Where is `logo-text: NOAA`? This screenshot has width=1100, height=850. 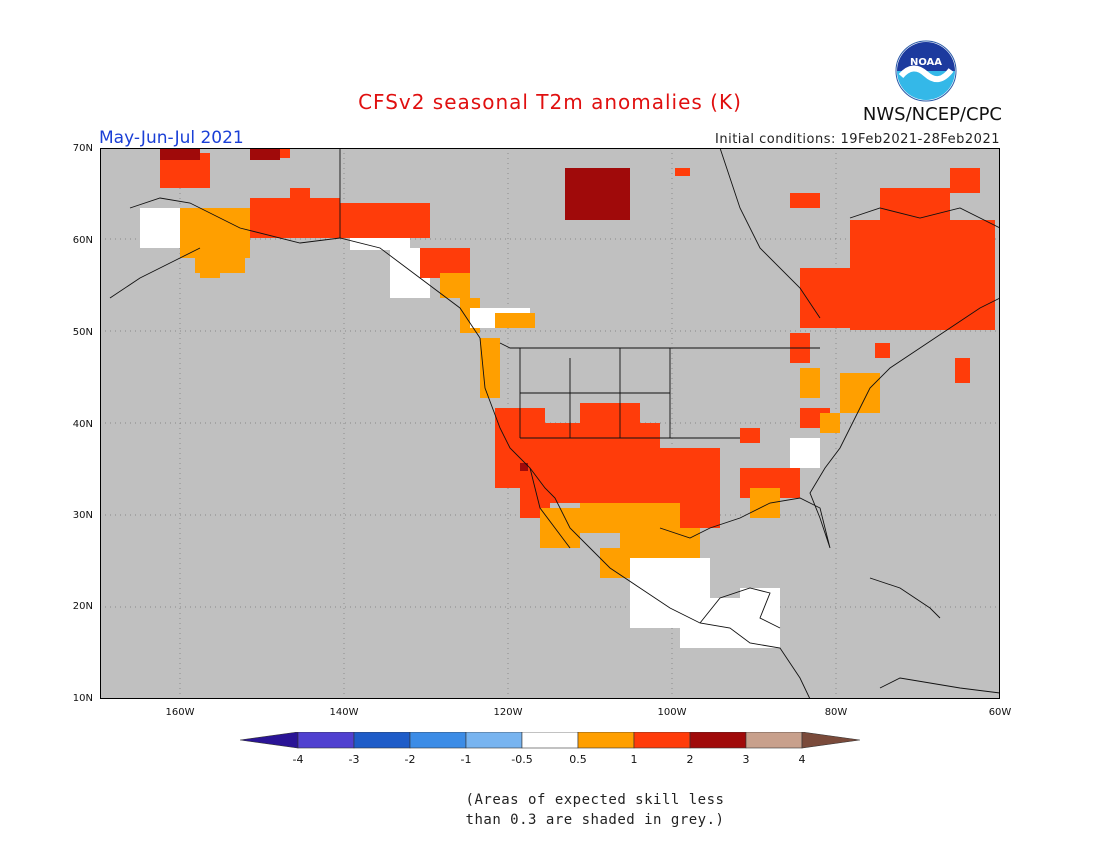
logo-text: NOAA is located at coordinates (926, 62).